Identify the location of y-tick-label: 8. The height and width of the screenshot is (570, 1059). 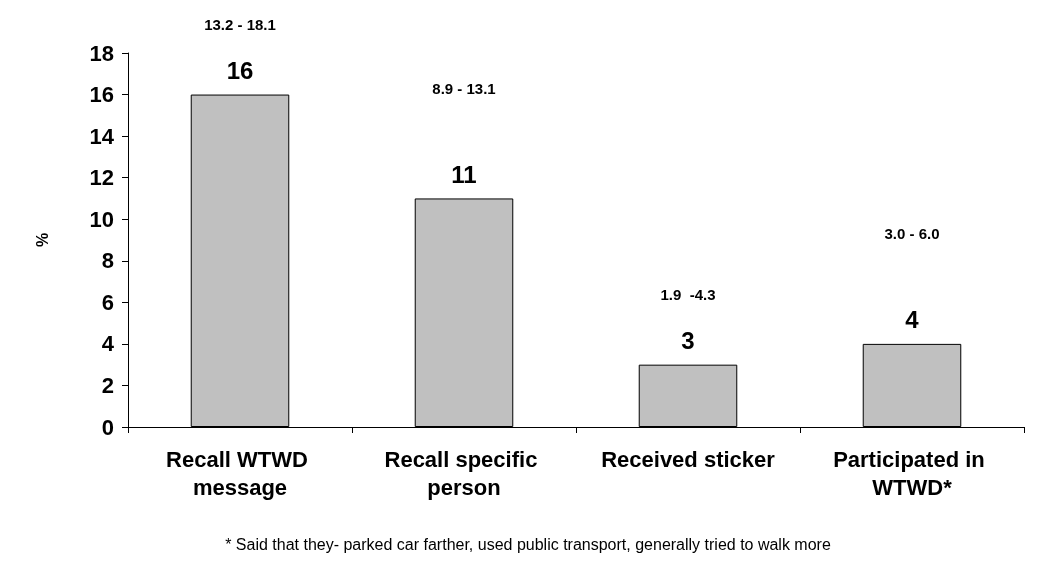
(107, 261).